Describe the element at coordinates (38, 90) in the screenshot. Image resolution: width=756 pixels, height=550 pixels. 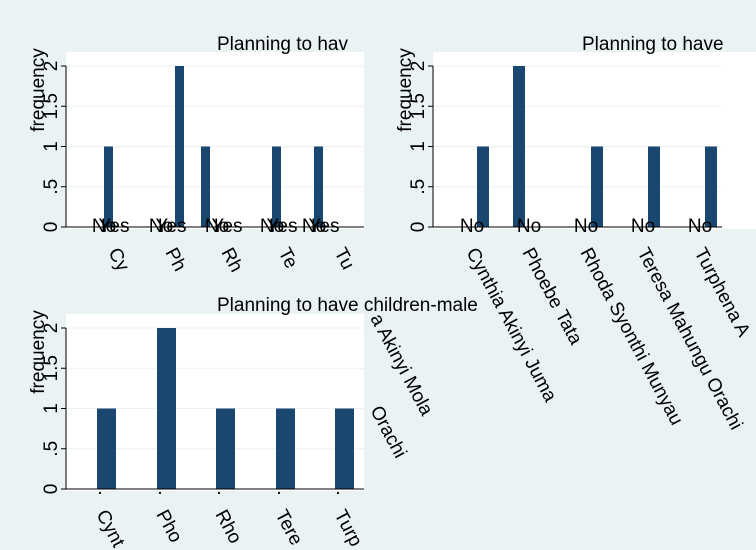
I see `y-axis-label-1: frequency` at that location.